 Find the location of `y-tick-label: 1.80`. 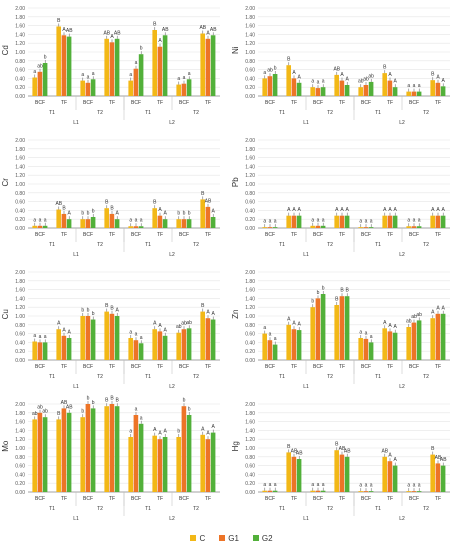

y-tick-label: 1.80 is located at coordinates (250, 414).